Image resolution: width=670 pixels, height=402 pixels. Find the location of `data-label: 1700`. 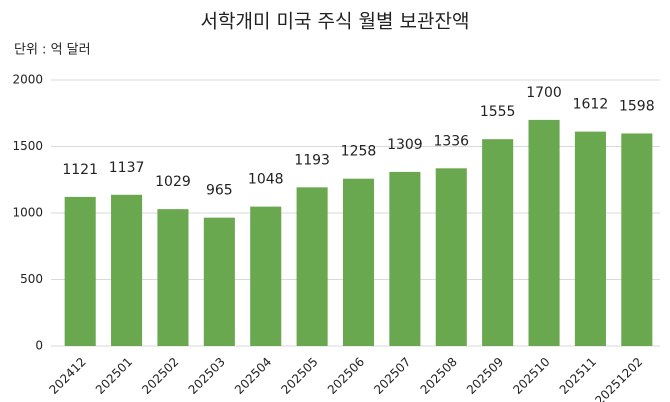

data-label: 1700 is located at coordinates (544, 93).